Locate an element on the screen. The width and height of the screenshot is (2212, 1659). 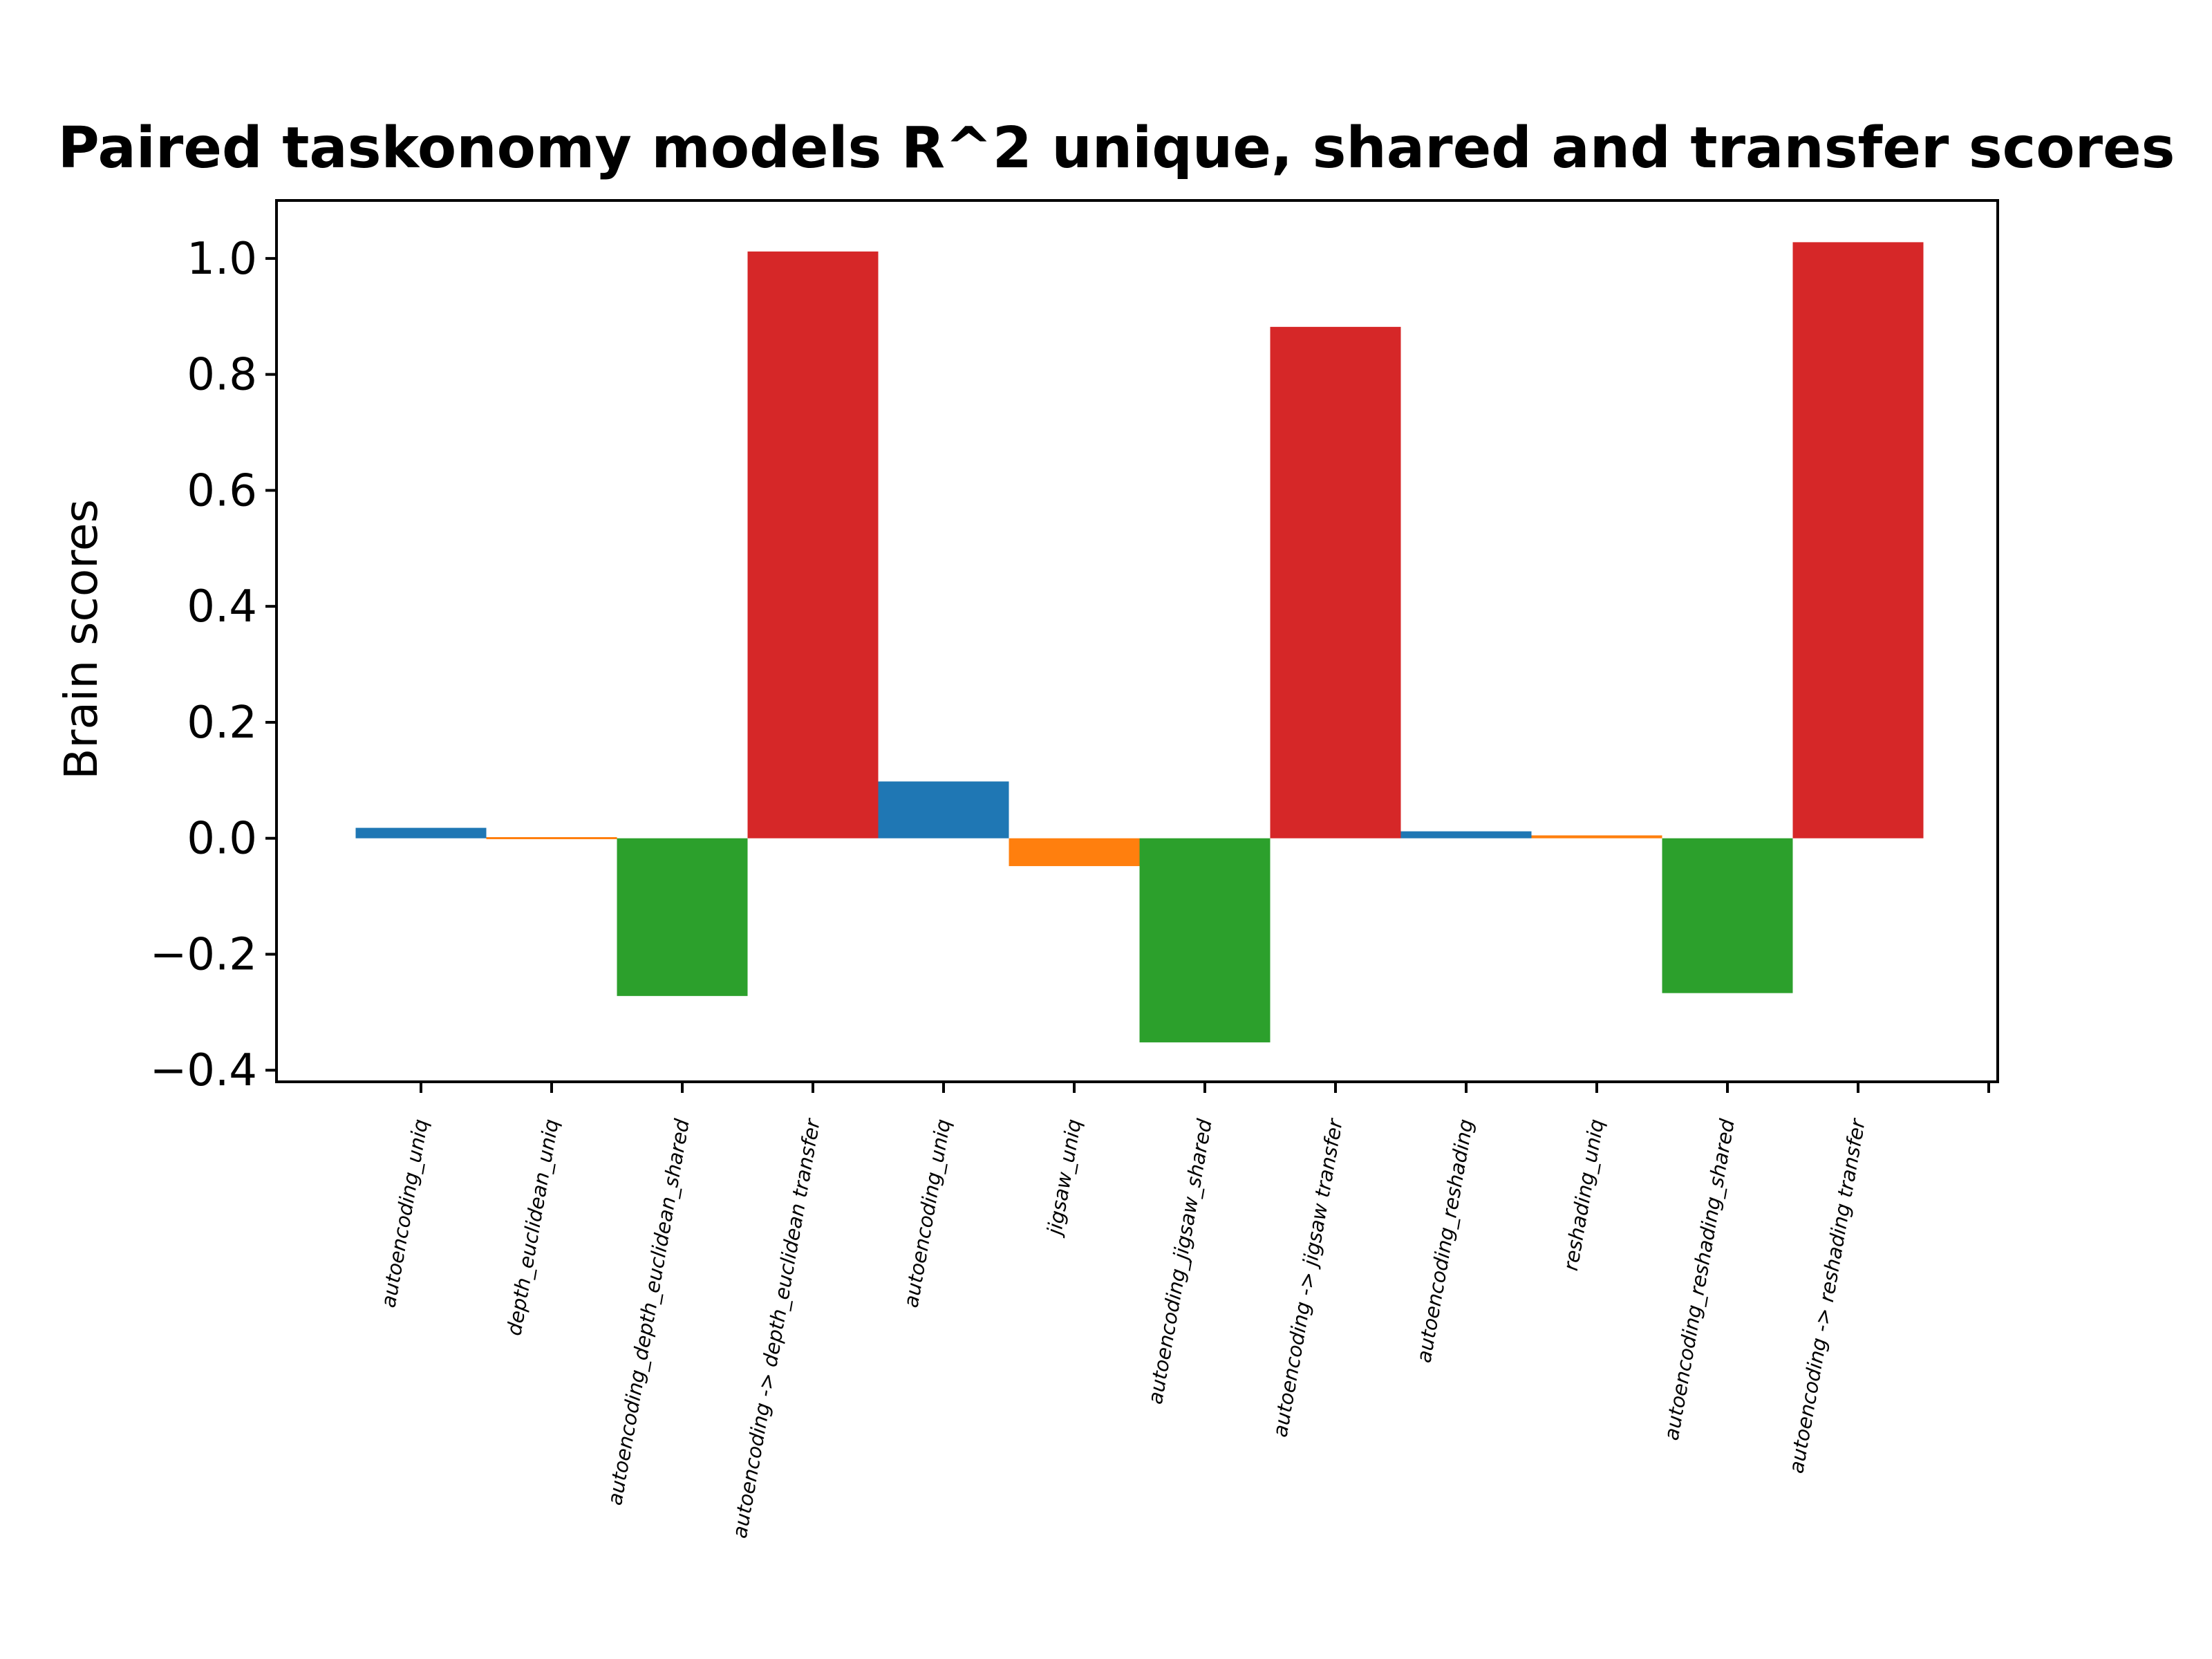
x-tick-label: depth_euclidean_uniq is located at coordinates (533, 1227).